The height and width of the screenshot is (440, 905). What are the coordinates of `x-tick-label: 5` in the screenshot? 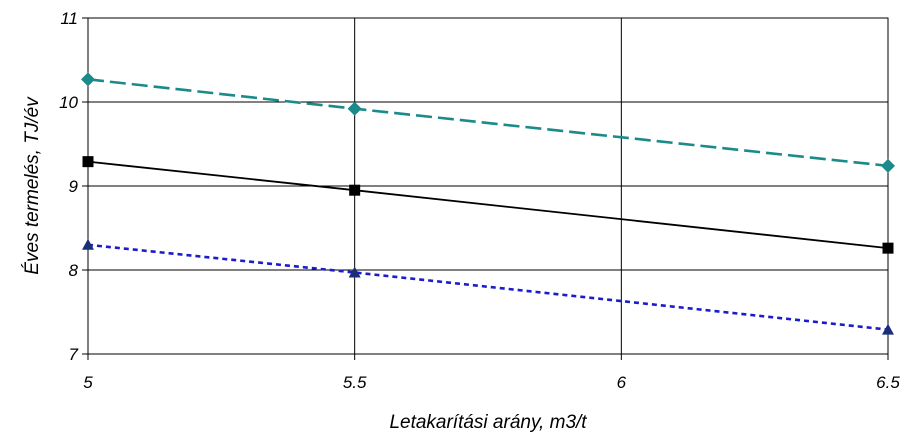 It's located at (88, 382).